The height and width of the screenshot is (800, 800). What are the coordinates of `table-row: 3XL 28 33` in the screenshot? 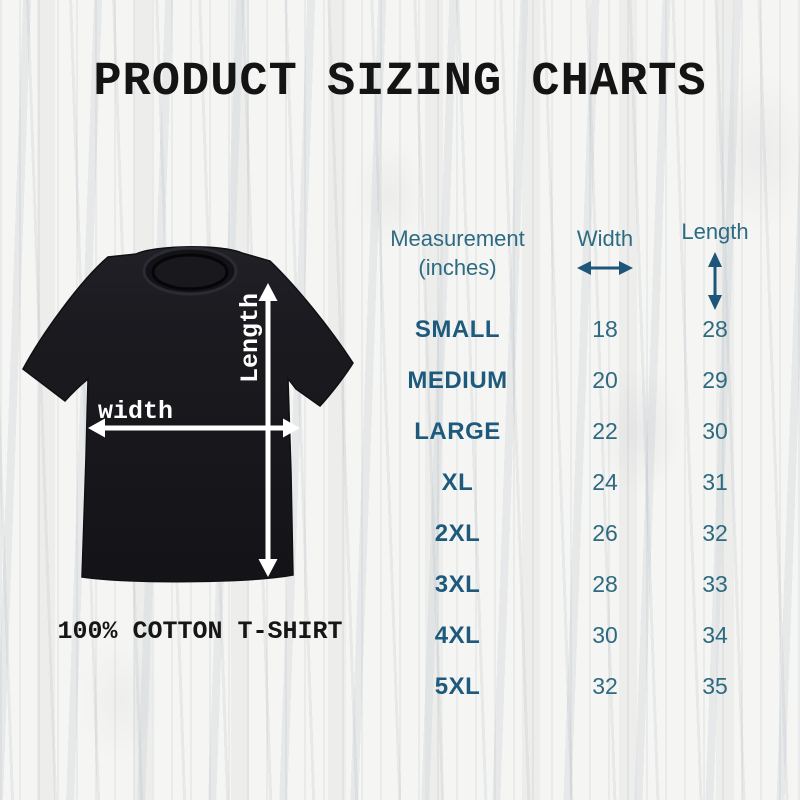 It's located at (567, 584).